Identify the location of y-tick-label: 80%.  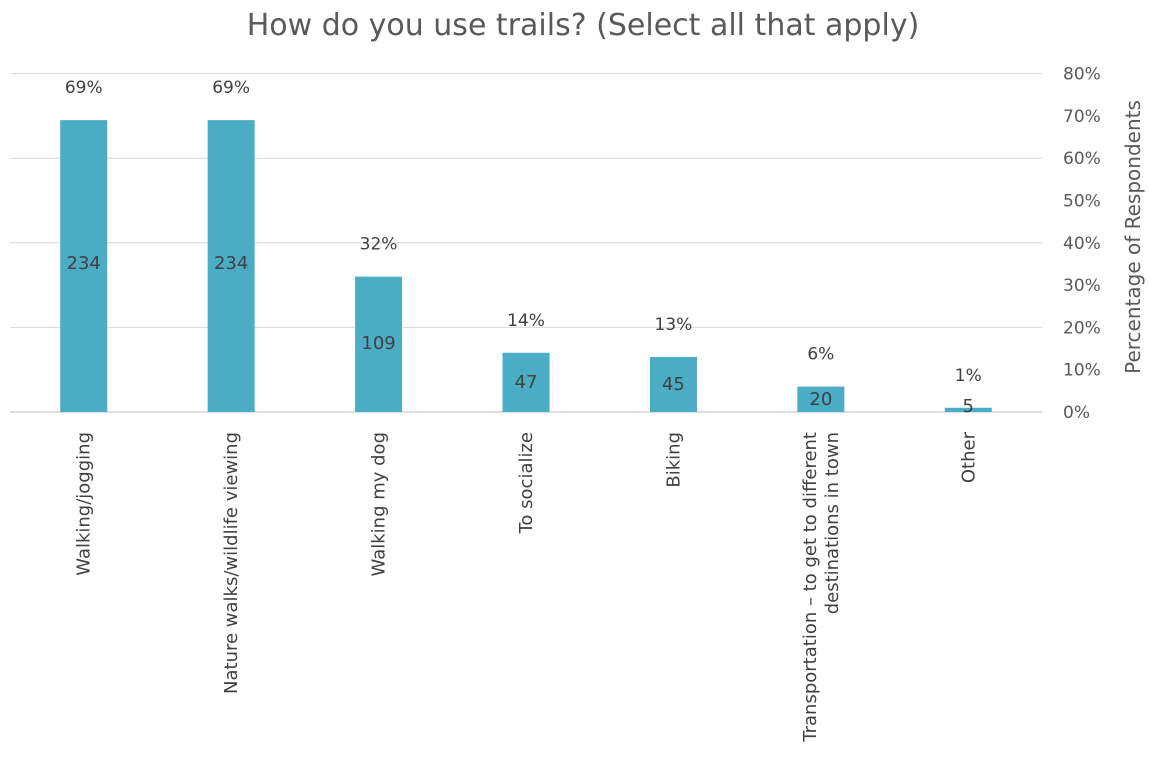
(1082, 75).